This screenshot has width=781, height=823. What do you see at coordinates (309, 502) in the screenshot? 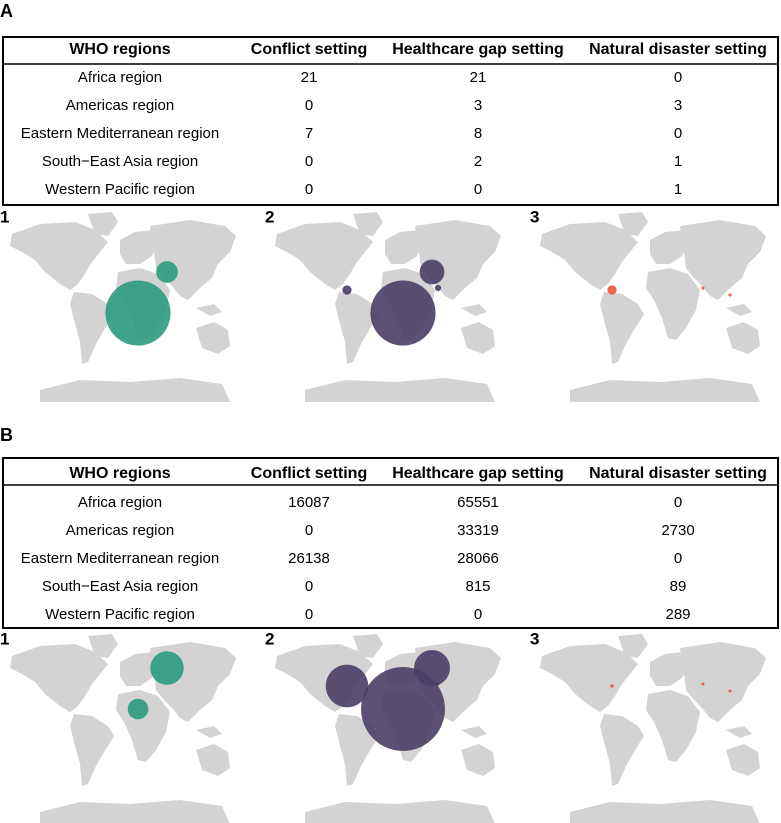
I see `table-cell: 16087` at bounding box center [309, 502].